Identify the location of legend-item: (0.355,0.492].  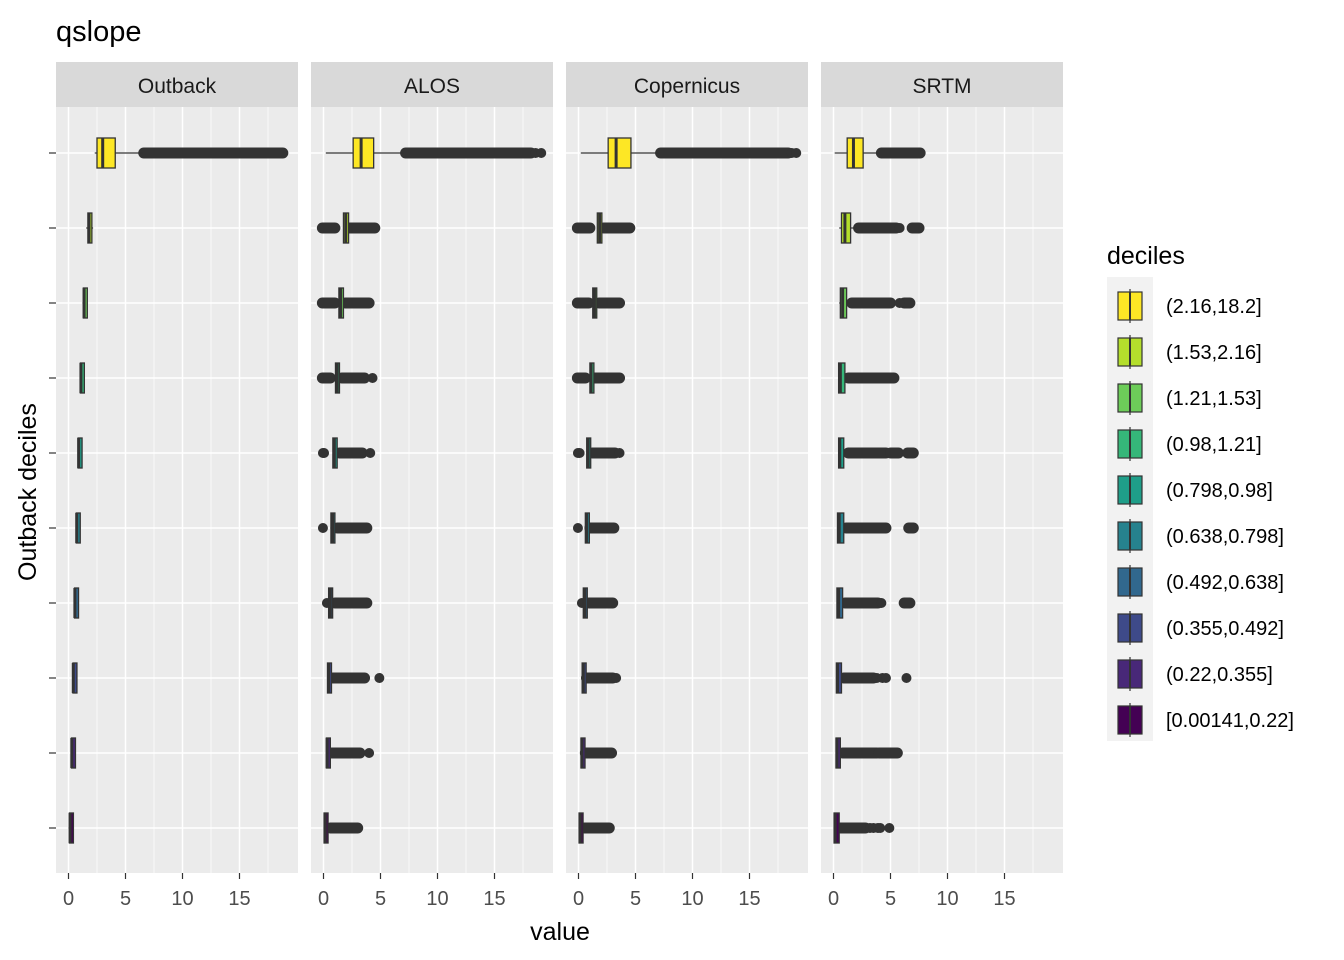
(1200, 628).